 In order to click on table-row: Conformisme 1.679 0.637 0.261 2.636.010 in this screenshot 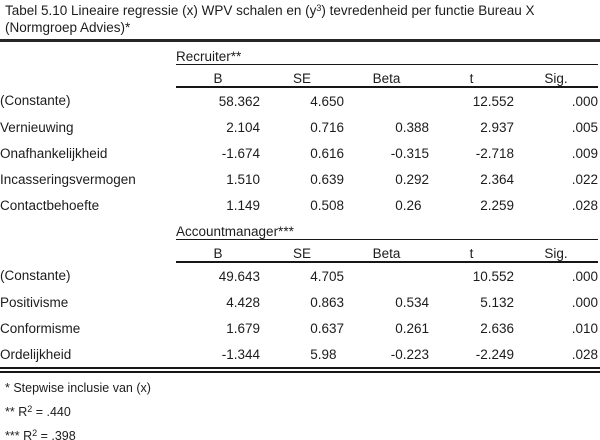, I will do `click(299, 328)`.